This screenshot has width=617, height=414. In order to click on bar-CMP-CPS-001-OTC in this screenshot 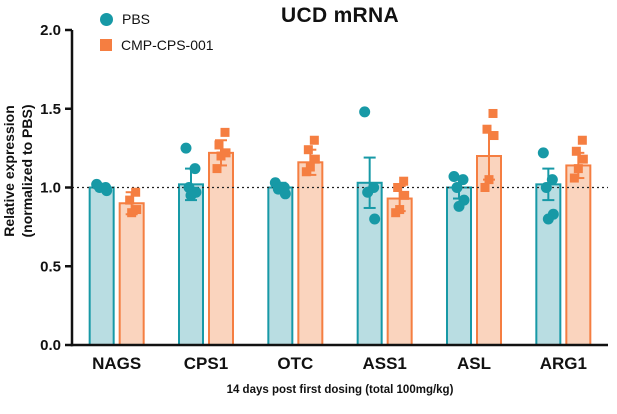, I will do `click(310, 253)`.